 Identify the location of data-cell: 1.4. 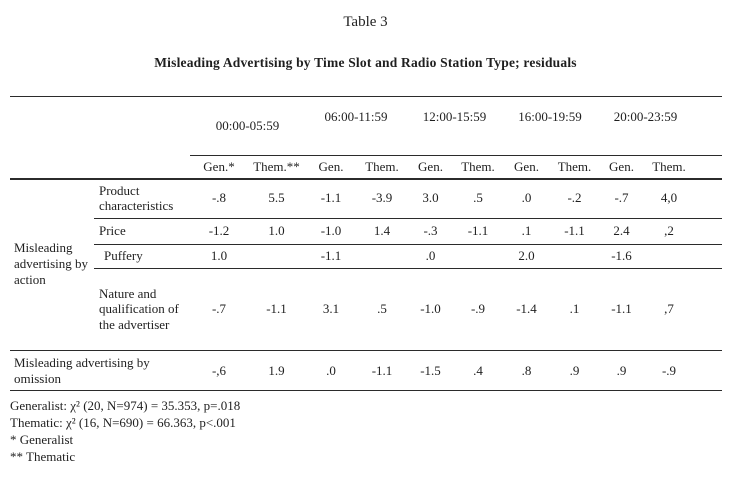
(382, 230).